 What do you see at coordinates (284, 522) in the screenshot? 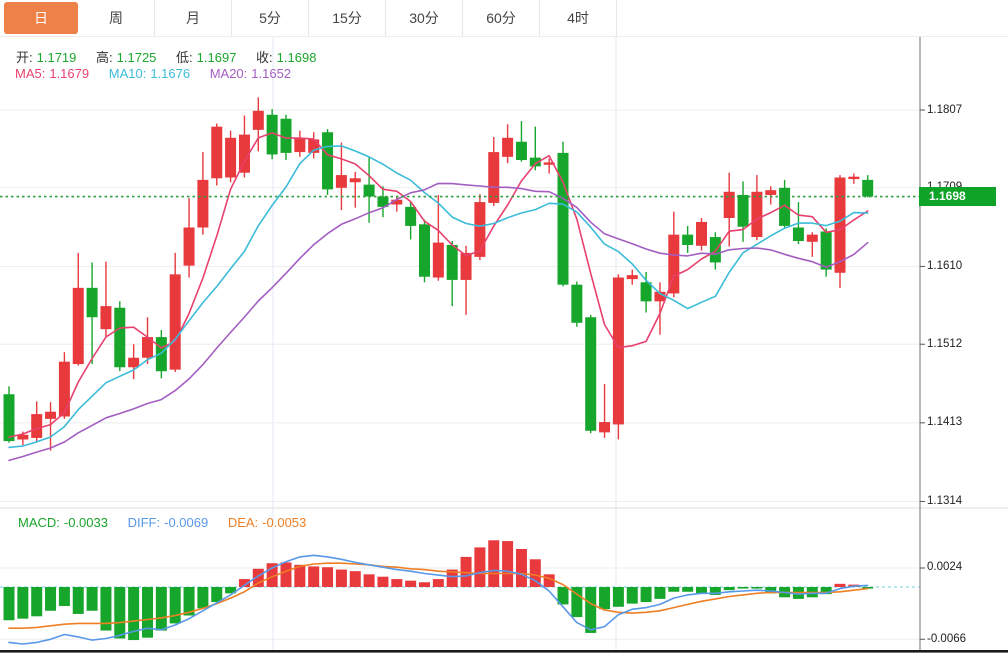
I see `dea-value: -0.0053` at bounding box center [284, 522].